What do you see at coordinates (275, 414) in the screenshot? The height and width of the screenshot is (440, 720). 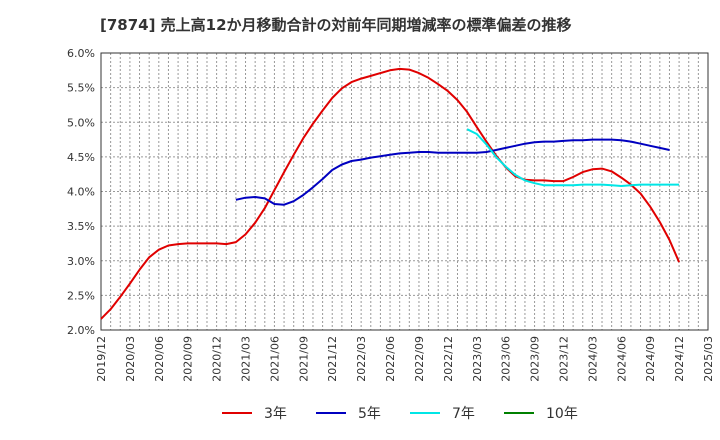 I see `legend-label: 3年` at bounding box center [275, 414].